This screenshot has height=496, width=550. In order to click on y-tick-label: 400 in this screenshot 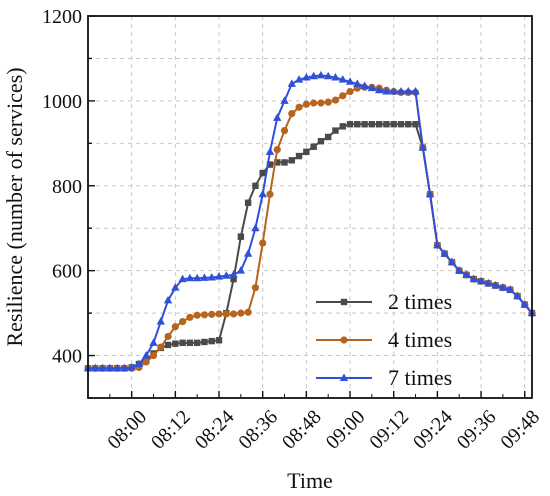, I will do `click(67, 357)`.